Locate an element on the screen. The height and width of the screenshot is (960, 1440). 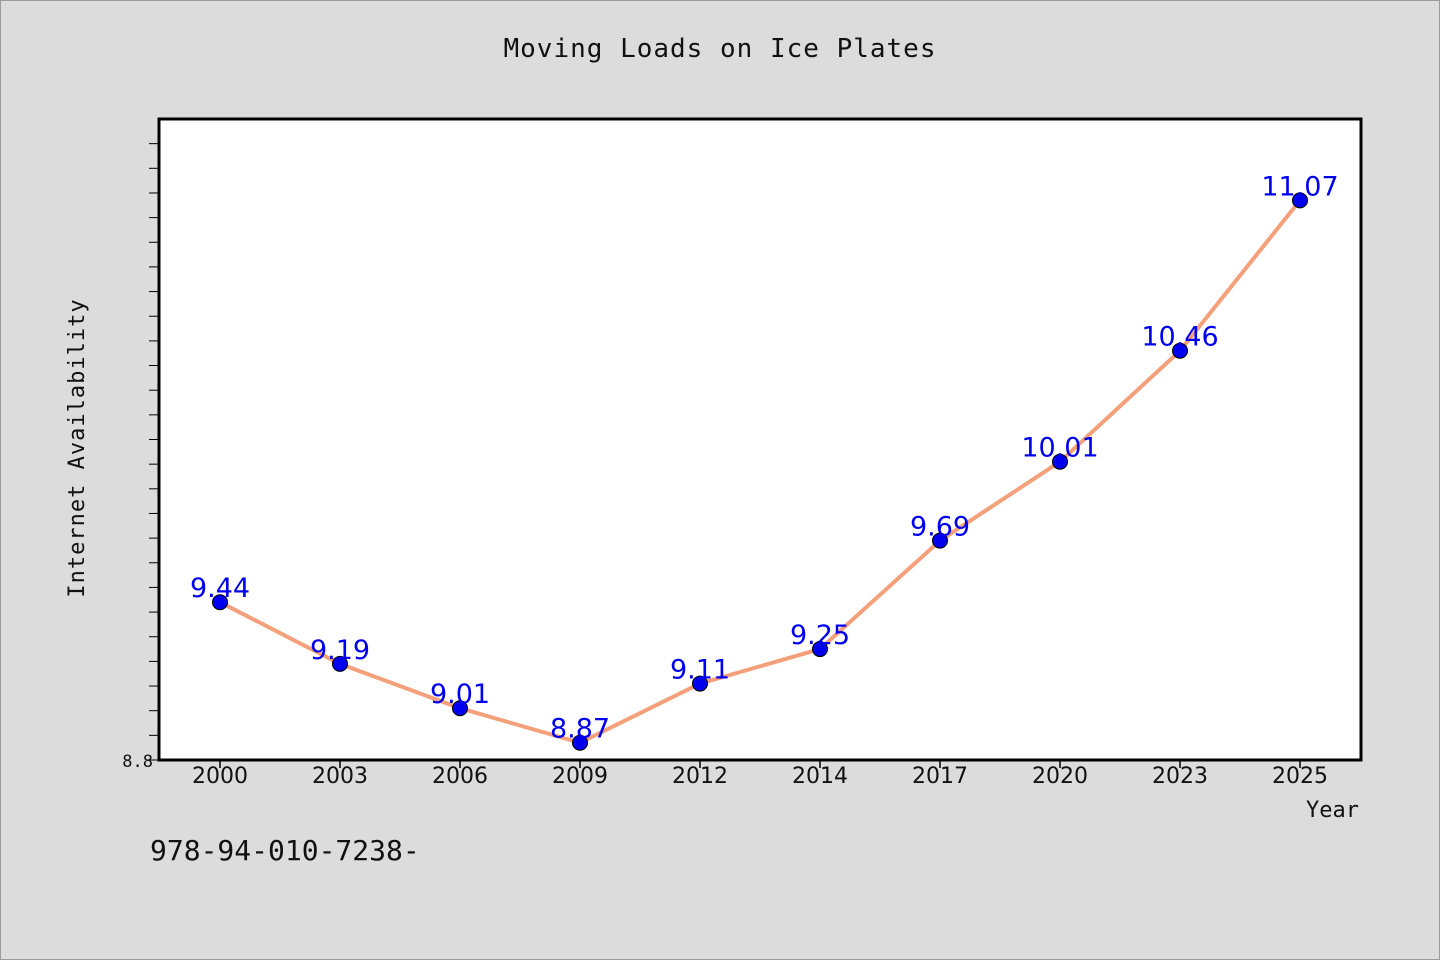
data-label: 9.01 is located at coordinates (460, 694).